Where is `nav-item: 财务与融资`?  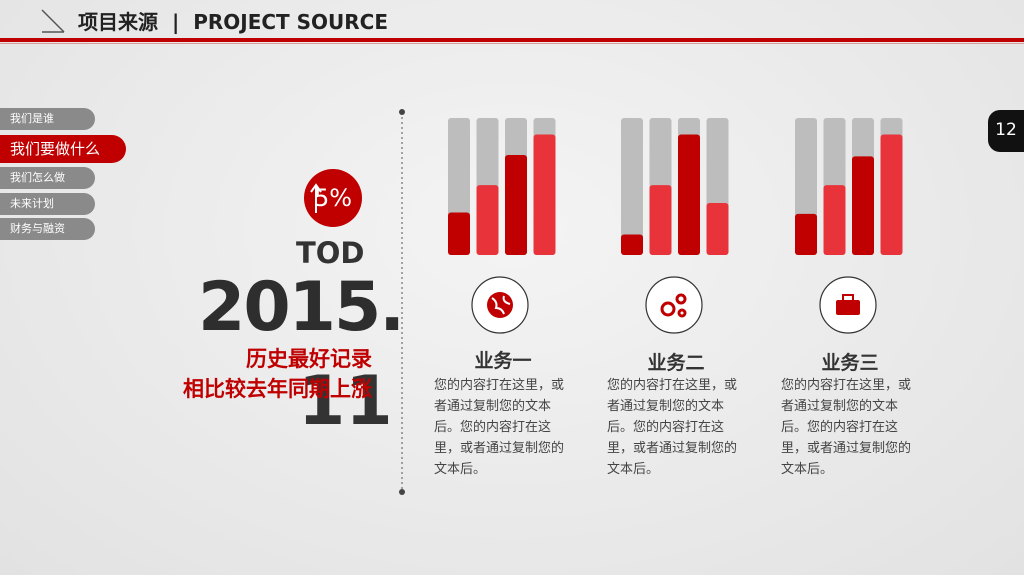
nav-item: 财务与融资 is located at coordinates (47, 229).